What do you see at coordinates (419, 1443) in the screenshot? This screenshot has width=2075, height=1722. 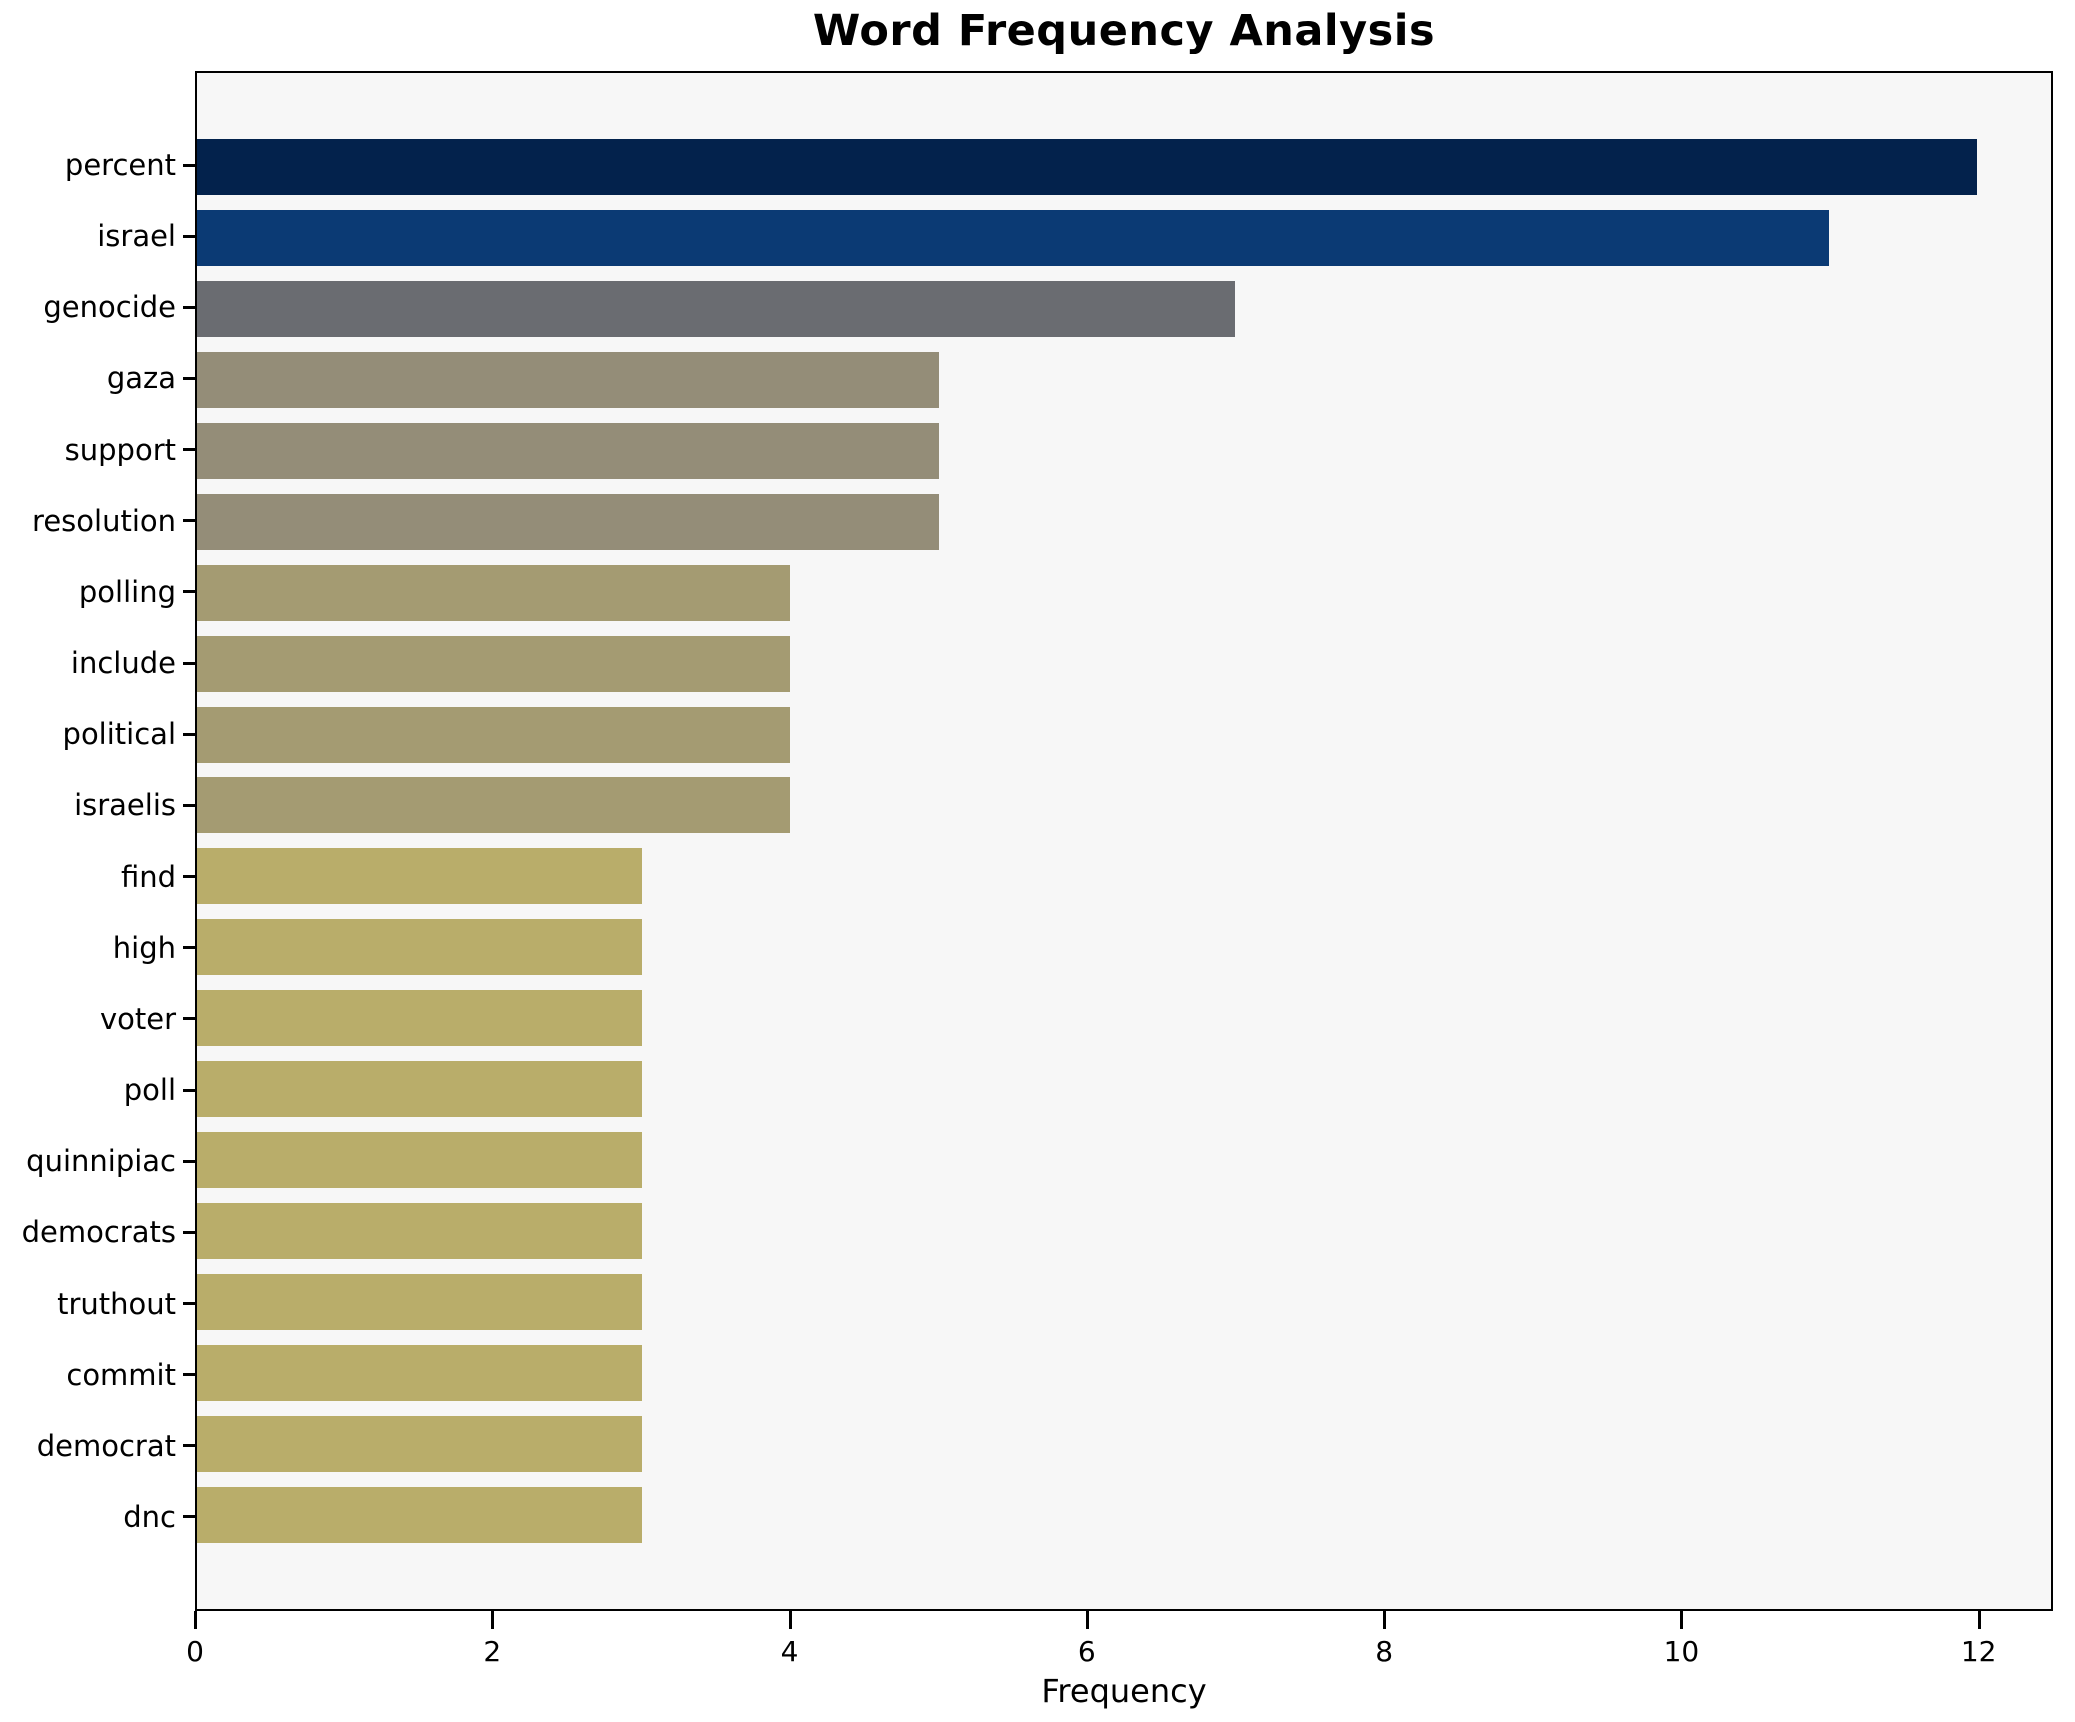 I see `bar-democrat` at bounding box center [419, 1443].